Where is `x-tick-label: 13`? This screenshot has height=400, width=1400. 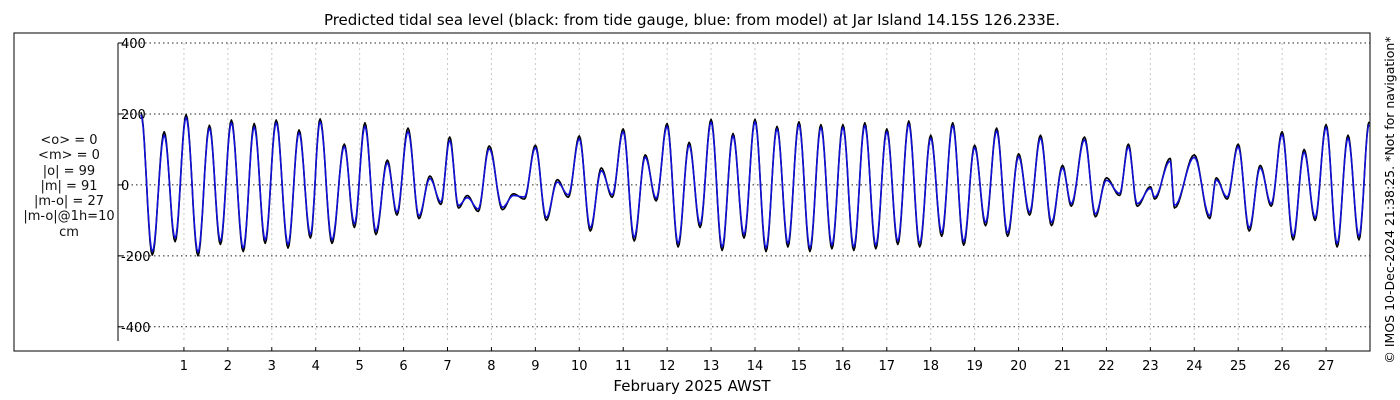
x-tick-label: 13 is located at coordinates (711, 366).